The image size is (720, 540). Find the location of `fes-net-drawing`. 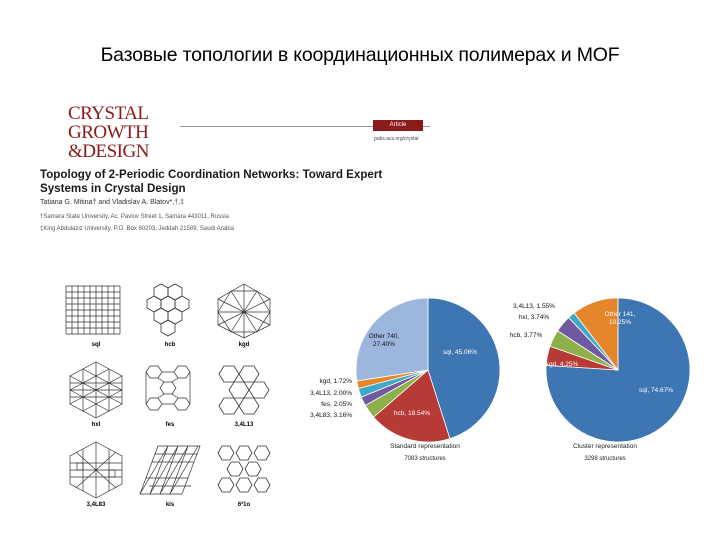

fes-net-drawing is located at coordinates (168, 388).